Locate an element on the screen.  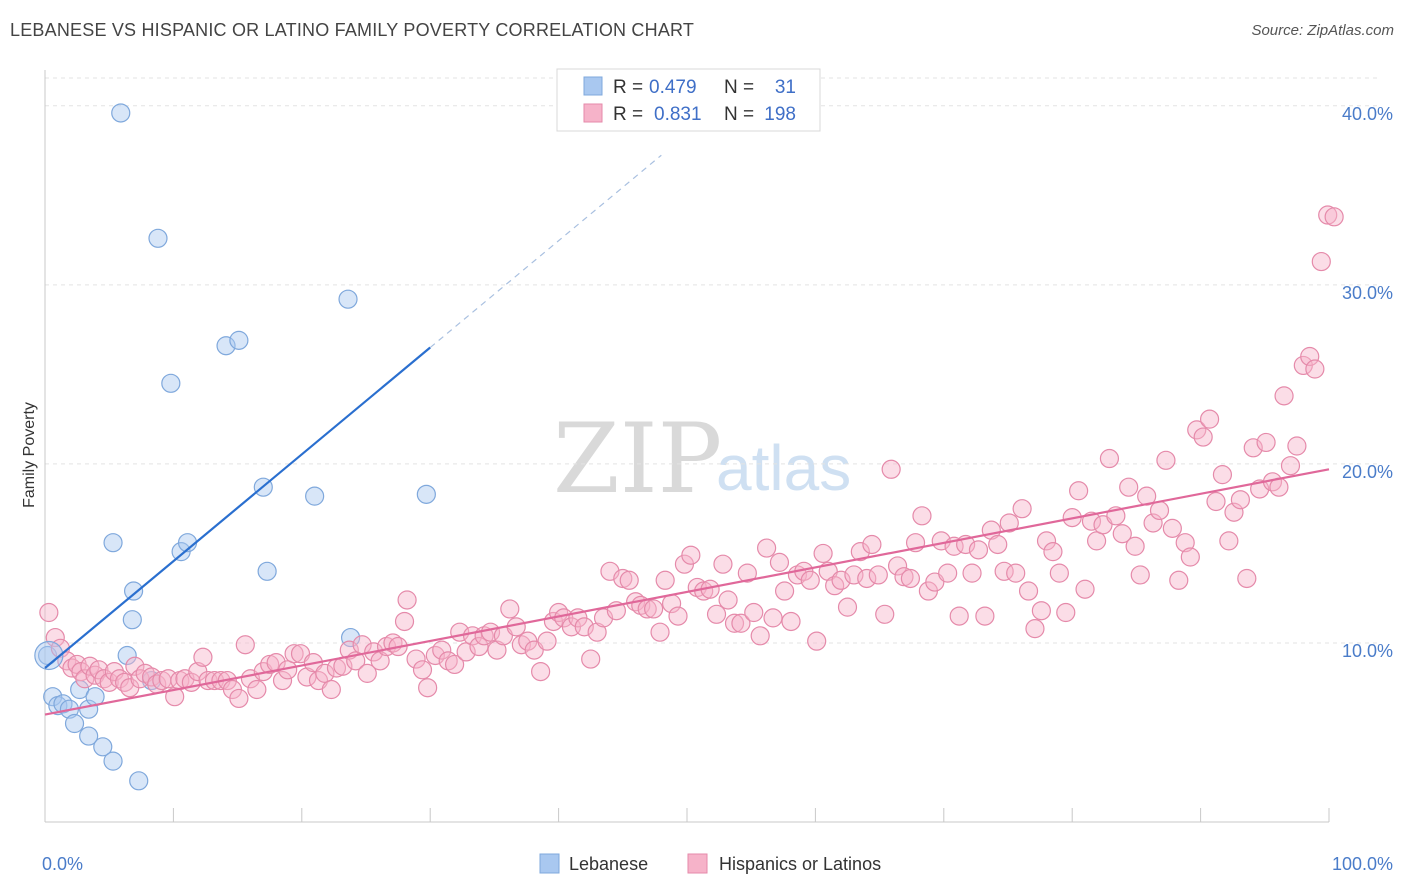
legend-r-value-2: 0.831 is located at coordinates (678, 114).